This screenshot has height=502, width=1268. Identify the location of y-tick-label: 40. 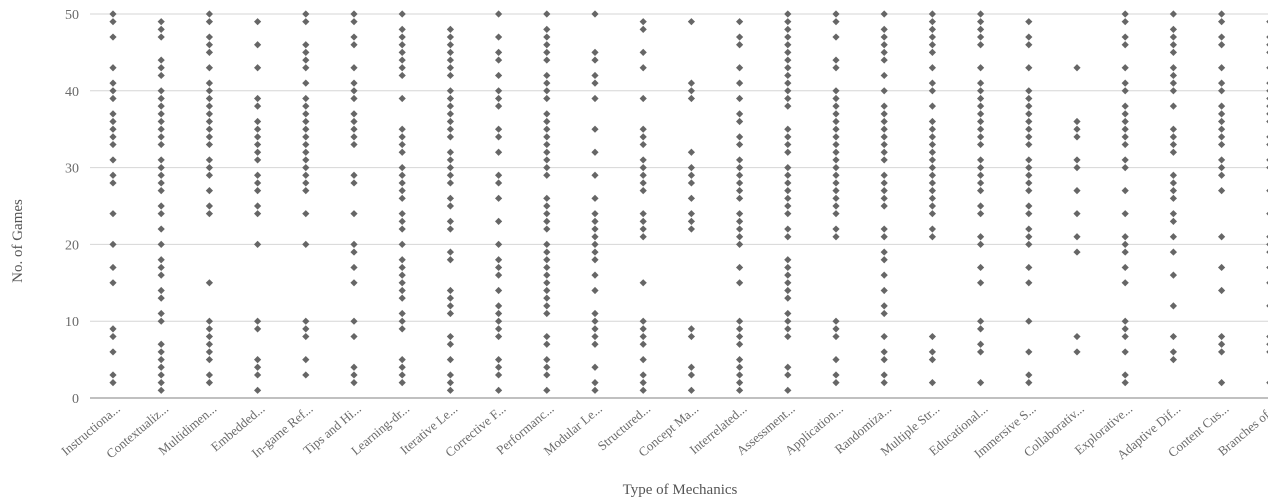
(72, 92).